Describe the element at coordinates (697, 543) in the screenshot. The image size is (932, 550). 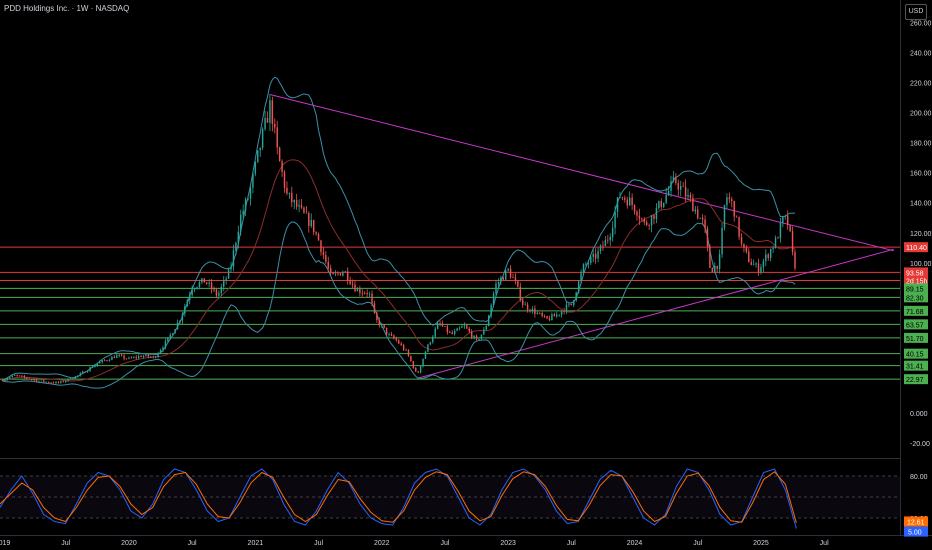
I see `time-tick-label-11: Jul` at that location.